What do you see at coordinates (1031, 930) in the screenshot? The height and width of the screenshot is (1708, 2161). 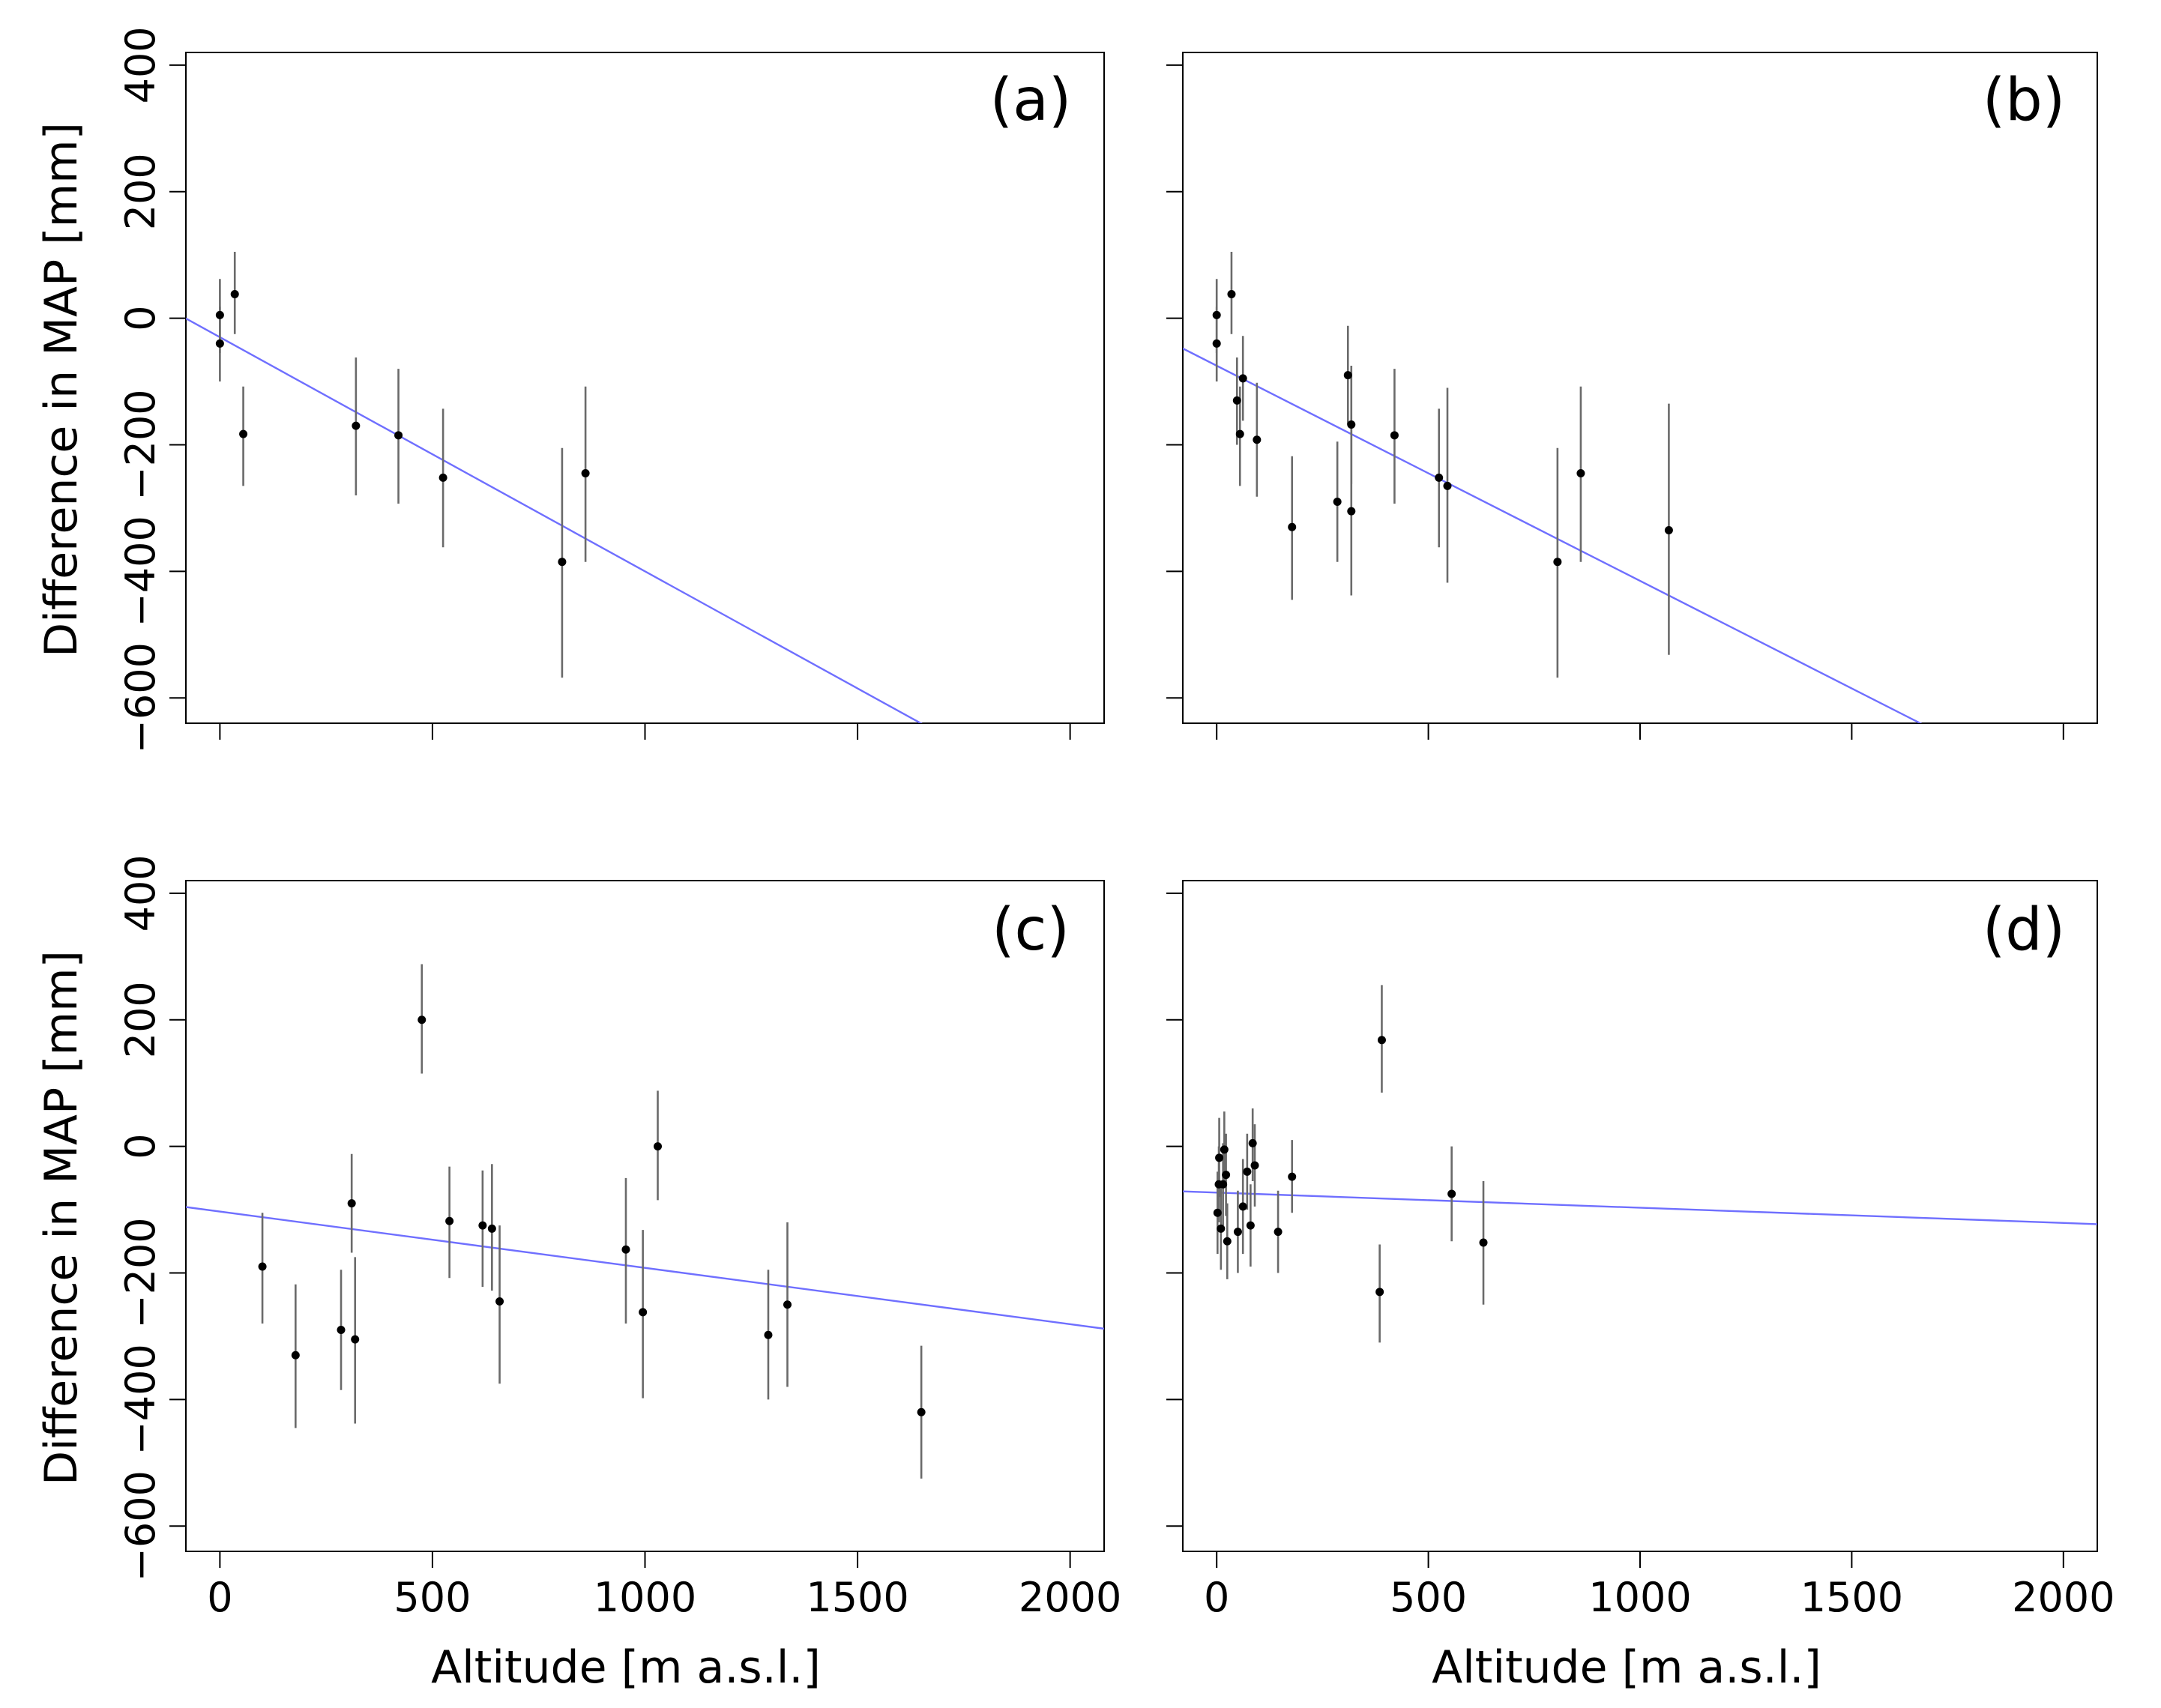 I see `panel-c-label: (c)` at bounding box center [1031, 930].